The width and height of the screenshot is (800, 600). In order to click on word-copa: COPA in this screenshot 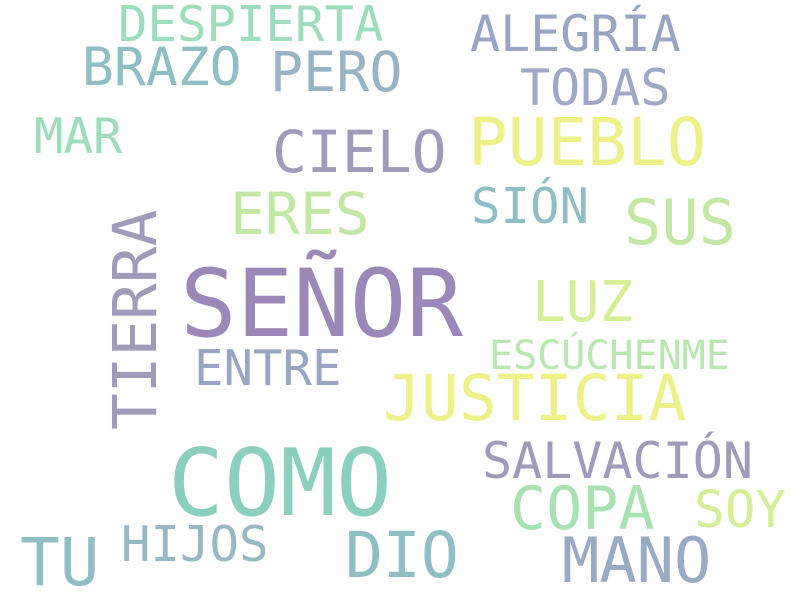, I will do `click(582, 509)`.